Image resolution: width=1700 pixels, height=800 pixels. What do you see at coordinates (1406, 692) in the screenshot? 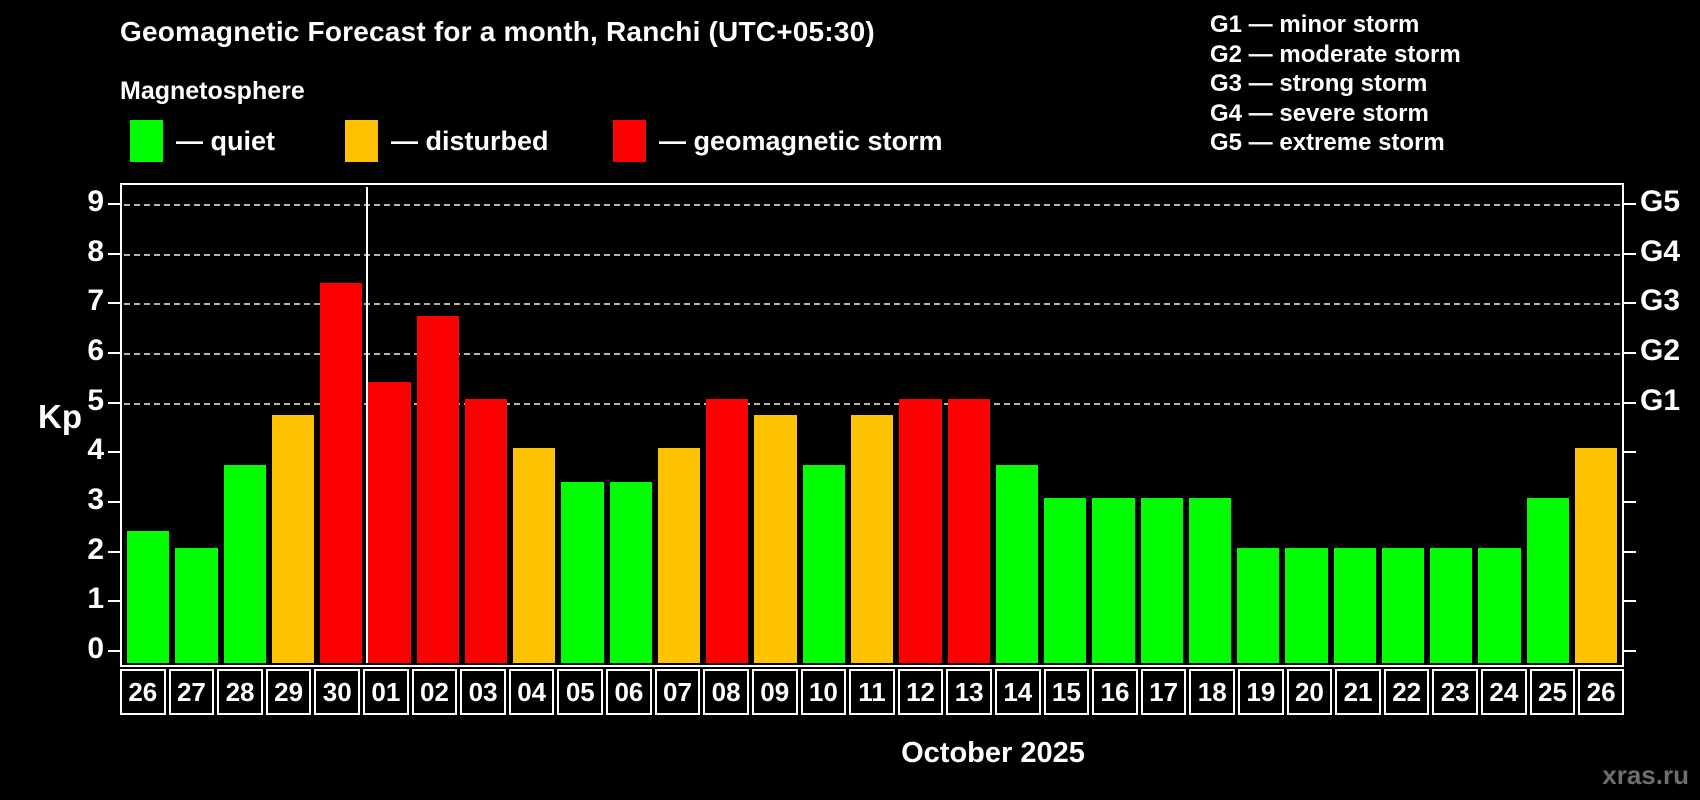
I see `date-cell-22: 22` at bounding box center [1406, 692].